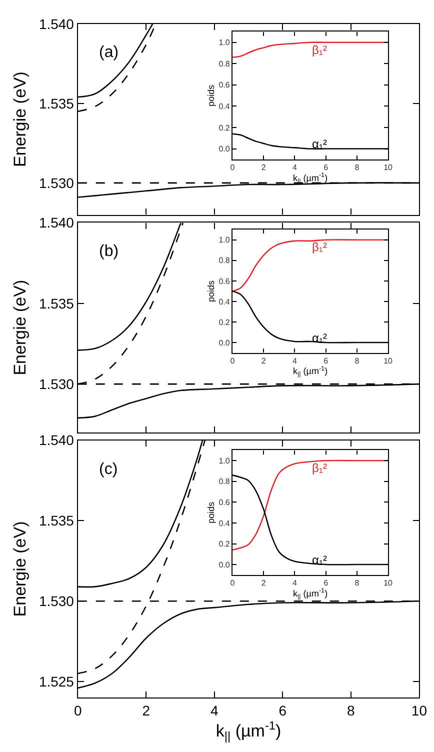 This screenshot has width=434, height=752. What do you see at coordinates (109, 251) in the screenshot?
I see `annotation: (b)` at bounding box center [109, 251].